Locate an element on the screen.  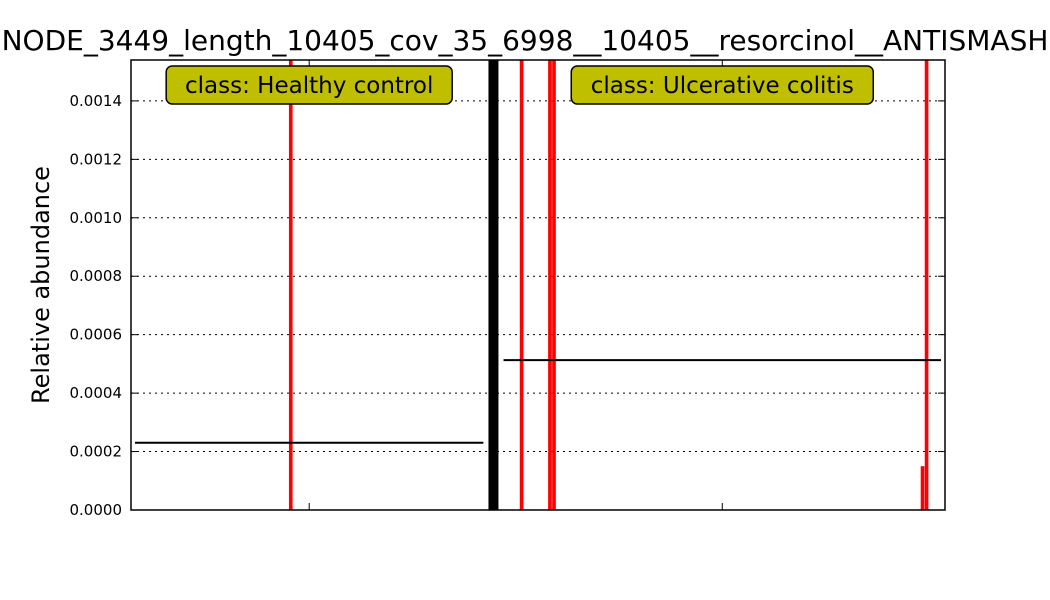
y-tick-label: 0.0010 is located at coordinates (96, 218).